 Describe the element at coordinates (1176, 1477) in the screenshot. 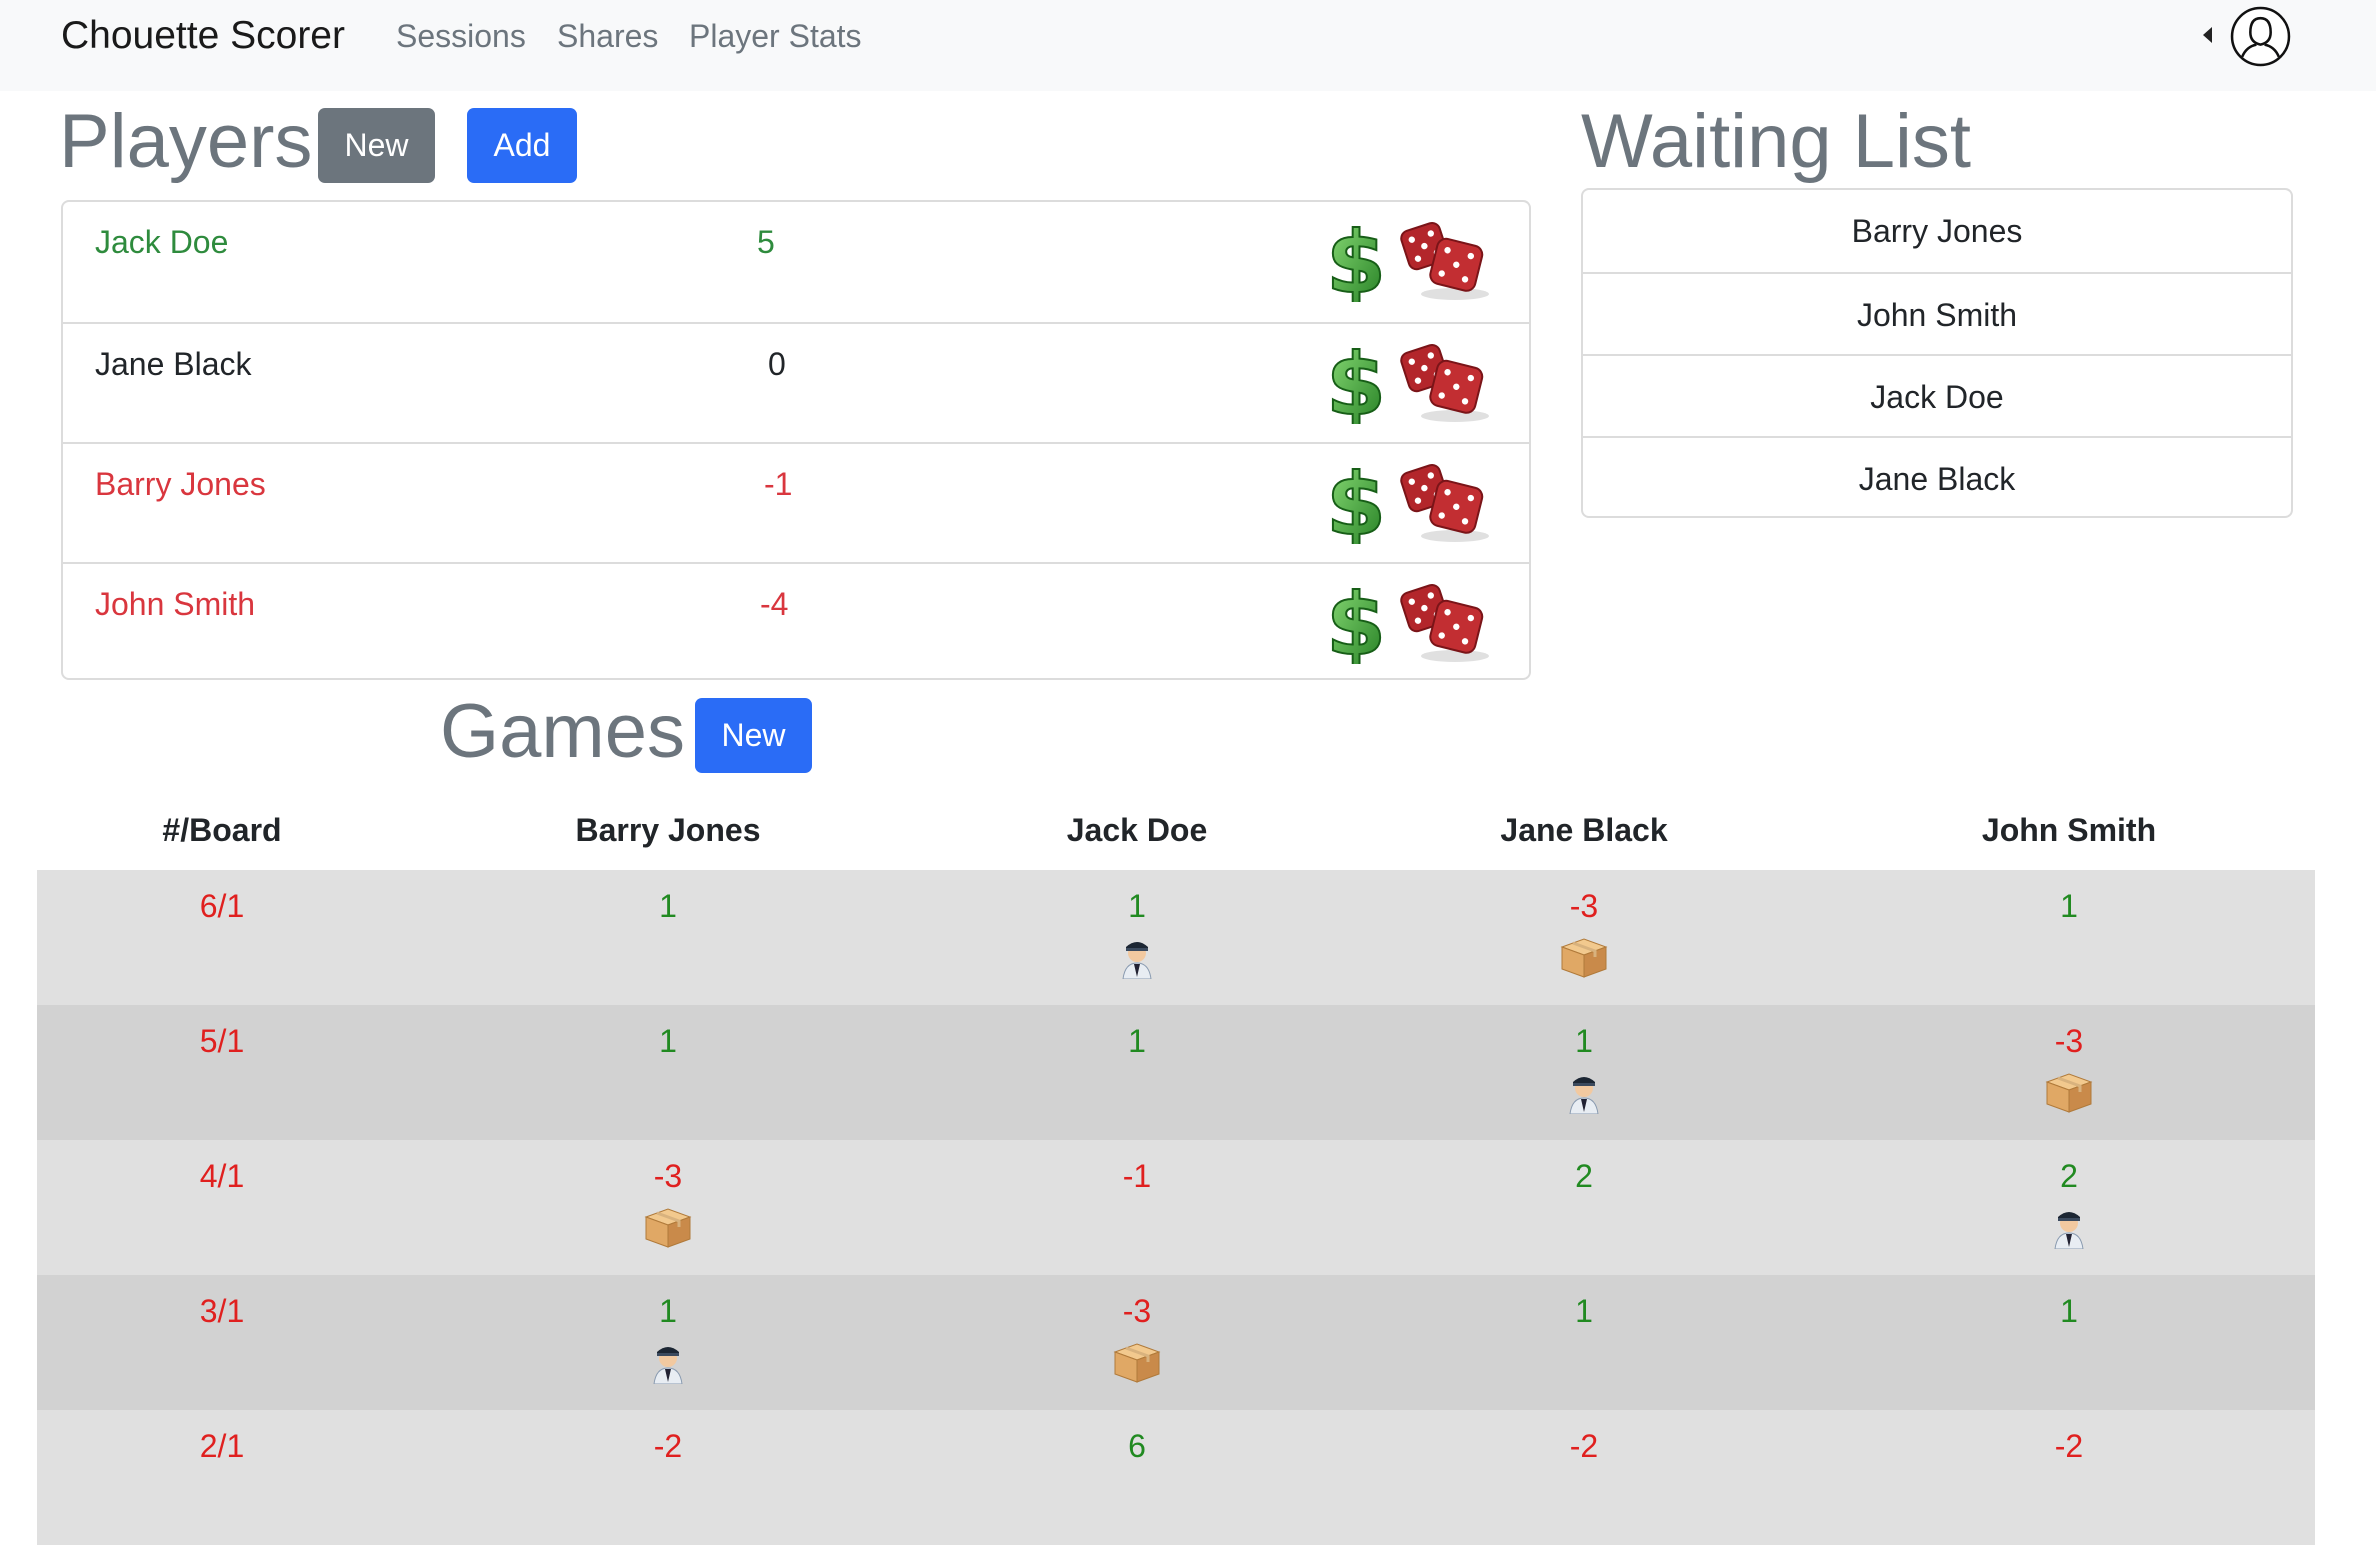

I see `table-row: 2/1 -2 6 -2 -2` at that location.